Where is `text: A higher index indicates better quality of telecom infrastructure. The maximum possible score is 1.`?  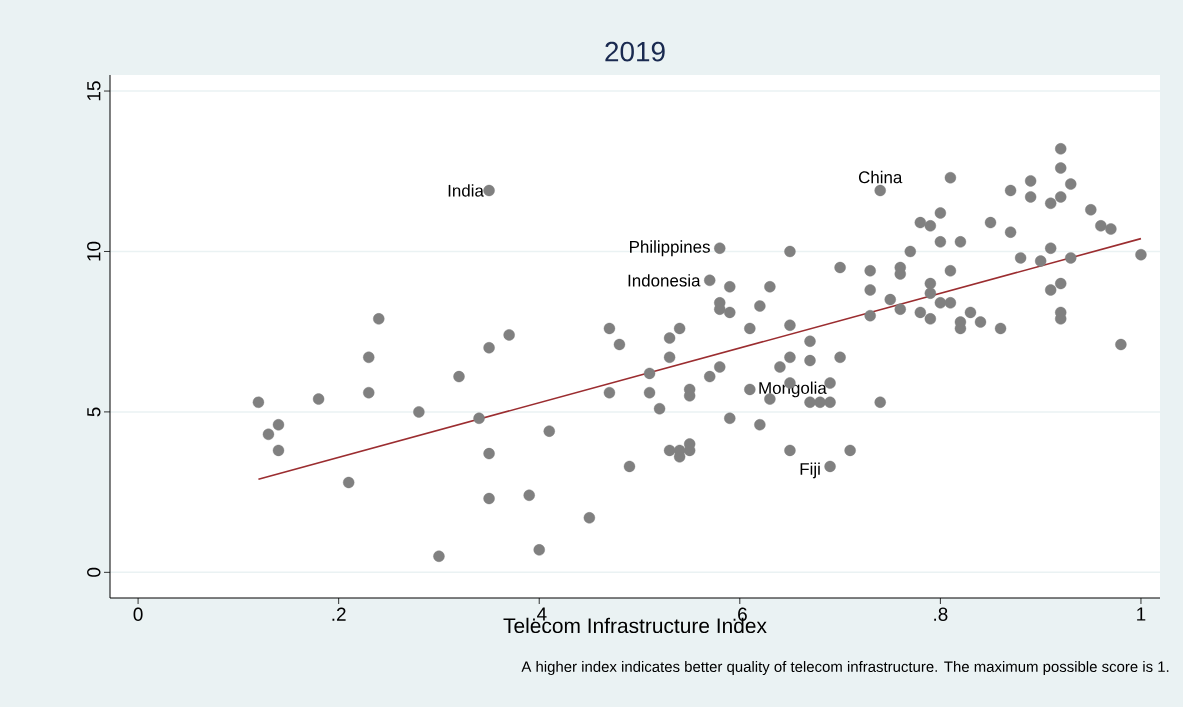
text: A higher index indicates better quality of telecom infrastructure. The maximum possible score is 1. is located at coordinates (845, 668).